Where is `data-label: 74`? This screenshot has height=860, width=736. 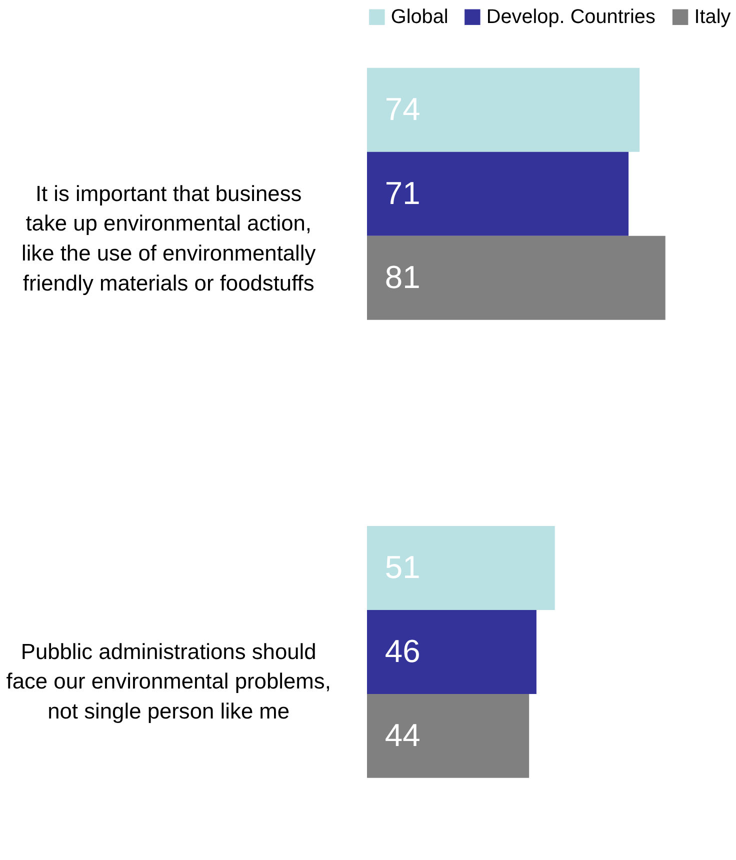
data-label: 74 is located at coordinates (402, 108).